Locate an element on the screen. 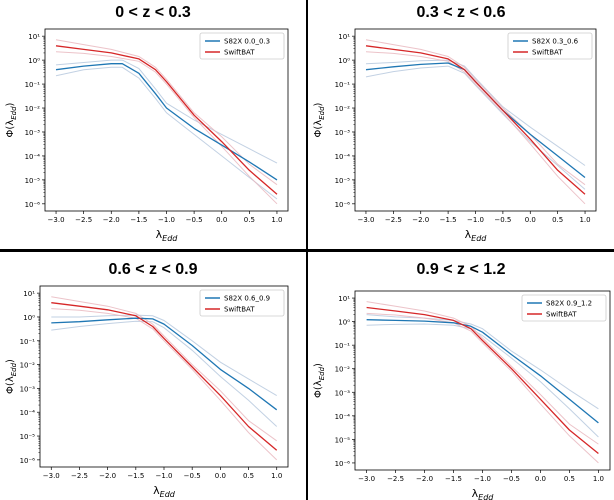  legend-label: S82X 0.3_0.6 is located at coordinates (555, 42).